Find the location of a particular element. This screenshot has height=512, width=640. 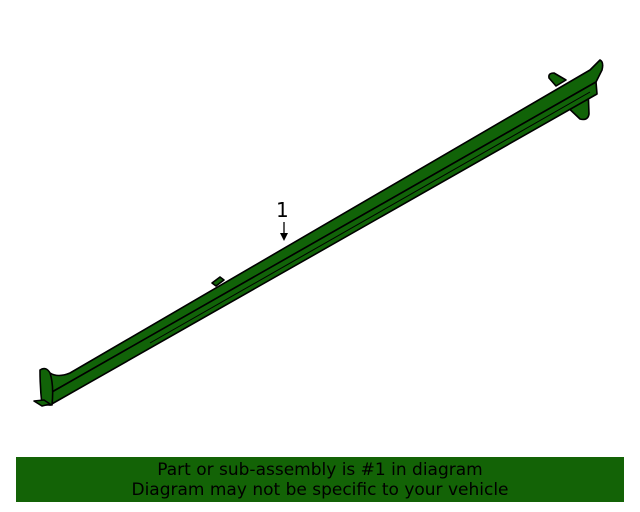

mid-tab is located at coordinates (218, 281).